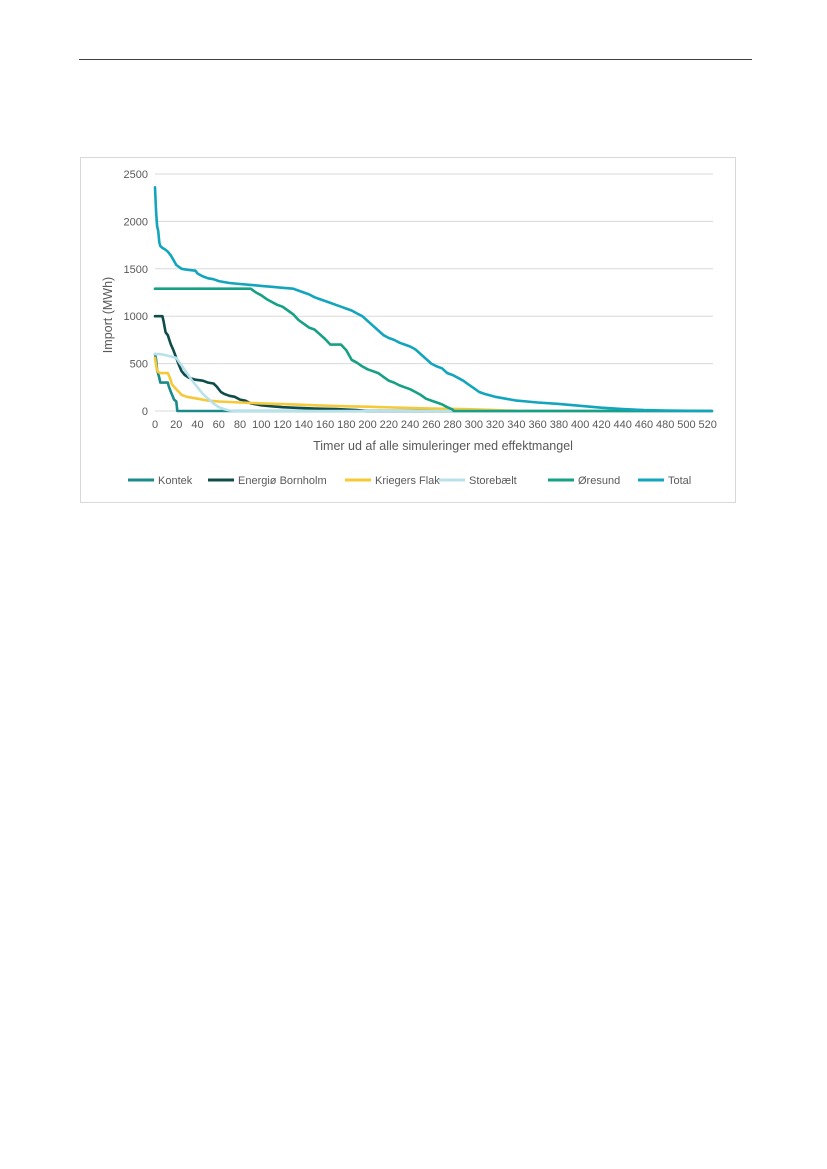 The width and height of the screenshot is (827, 1169). Describe the element at coordinates (389, 425) in the screenshot. I see `x-tick-label: 220` at that location.